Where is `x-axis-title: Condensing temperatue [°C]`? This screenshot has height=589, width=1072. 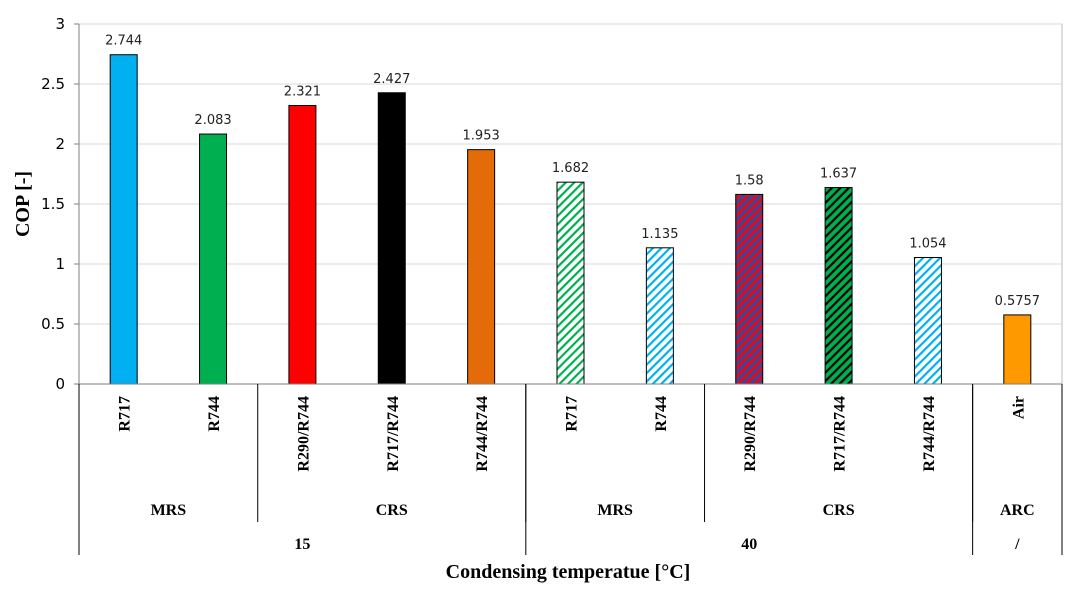 x-axis-title: Condensing temperatue [°C] is located at coordinates (568, 572).